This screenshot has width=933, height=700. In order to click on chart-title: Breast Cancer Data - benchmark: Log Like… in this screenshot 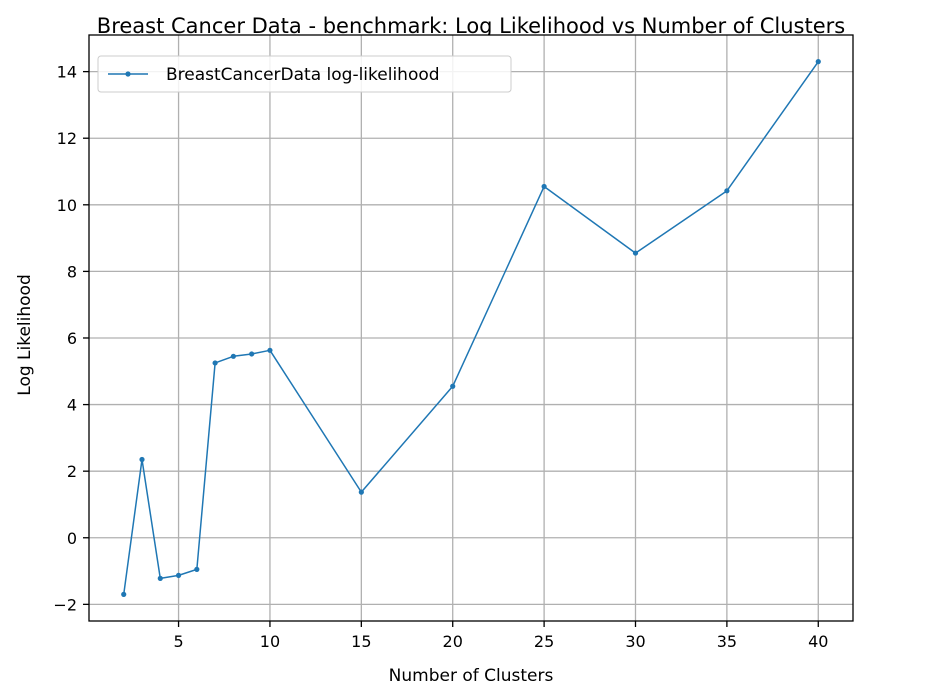, I will do `click(471, 26)`.